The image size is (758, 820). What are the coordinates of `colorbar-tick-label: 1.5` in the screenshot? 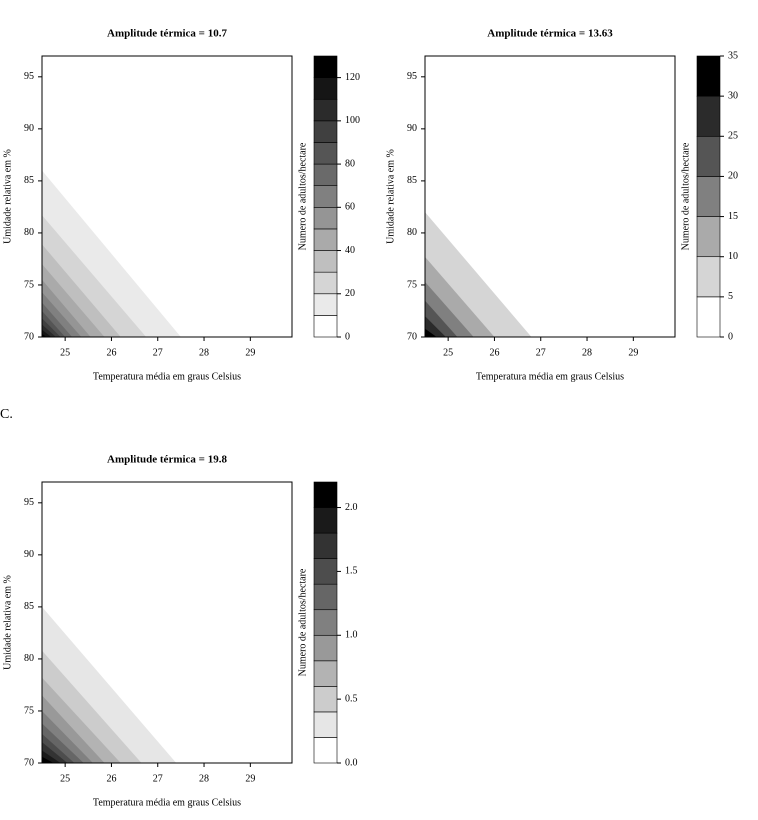 It's located at (351, 571).